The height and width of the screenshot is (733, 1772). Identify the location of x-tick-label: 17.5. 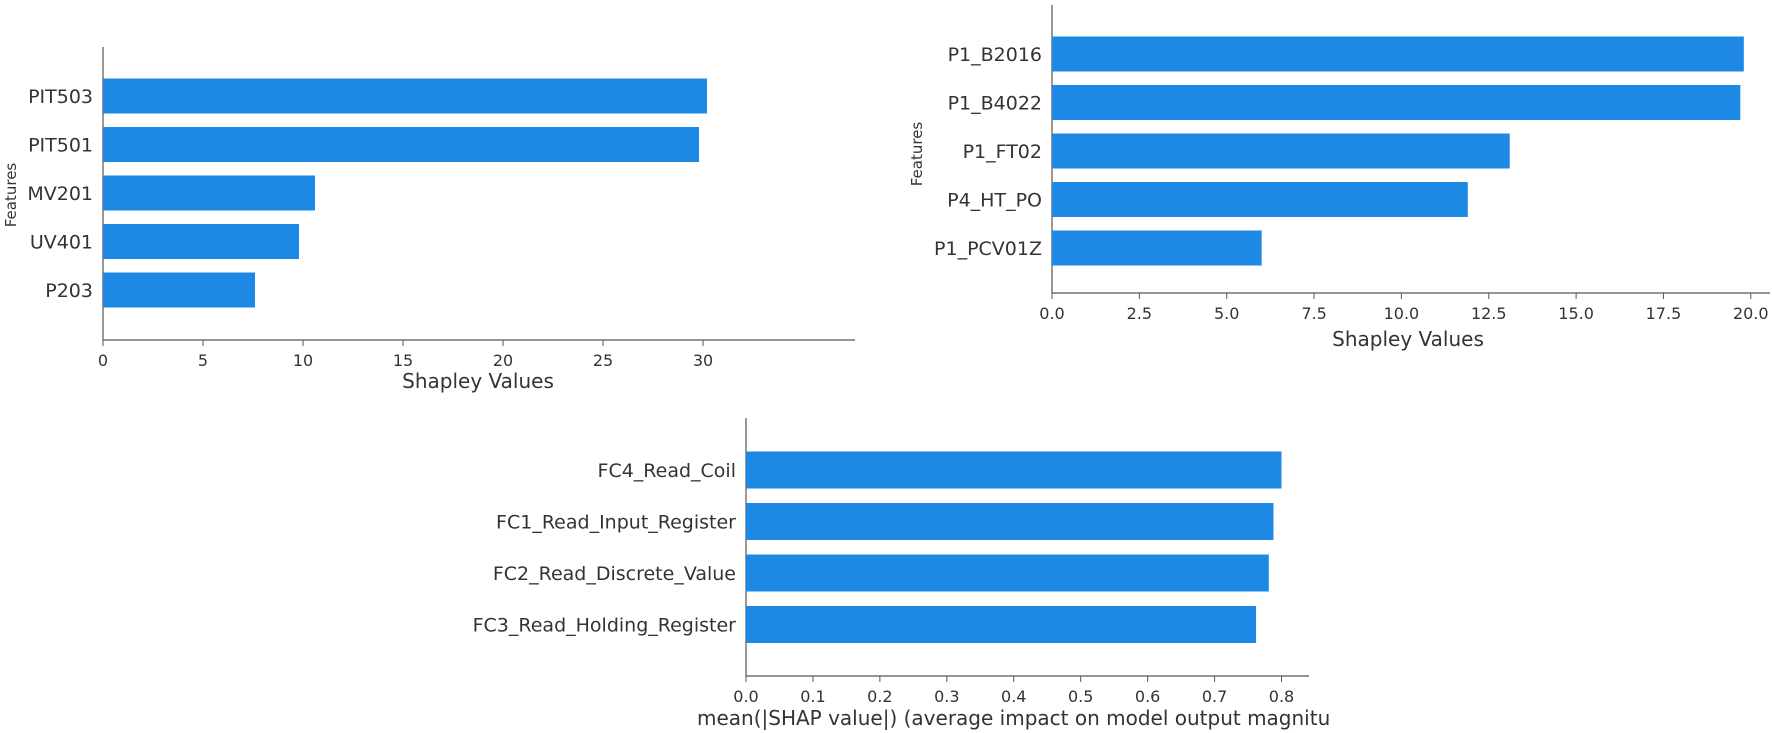
(1664, 313).